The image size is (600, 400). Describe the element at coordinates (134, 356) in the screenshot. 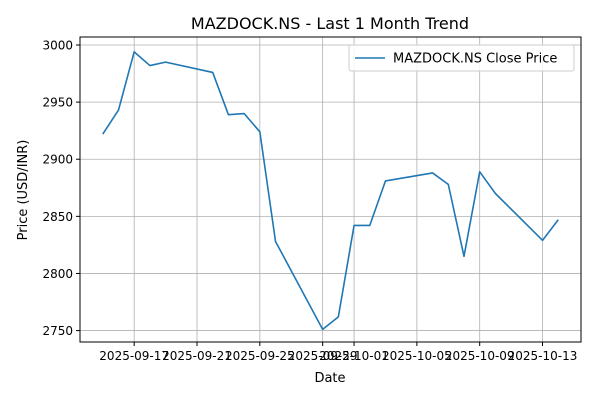

I see `x-tick-label: 2025-09-17` at that location.